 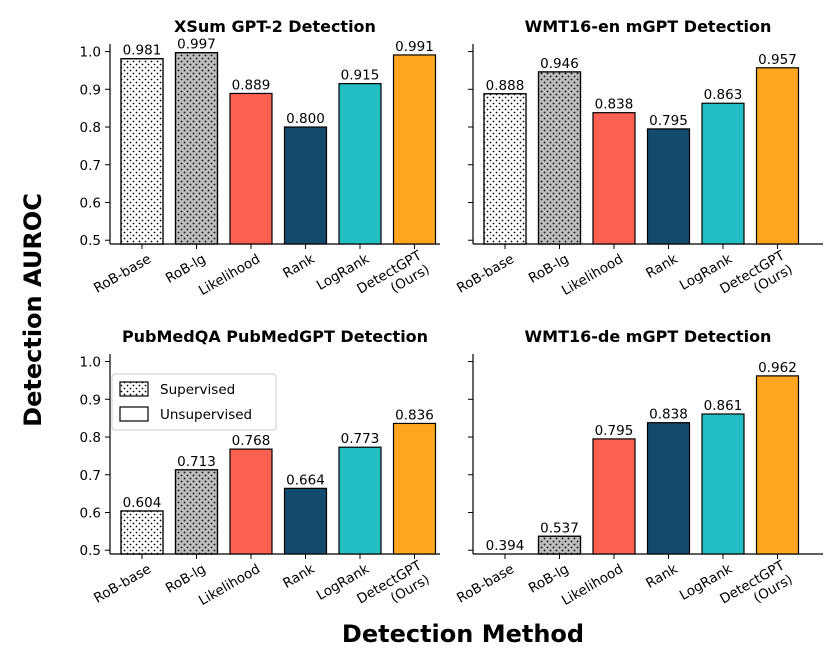 What do you see at coordinates (723, 95) in the screenshot?
I see `bar-value-label: 0.863` at bounding box center [723, 95].